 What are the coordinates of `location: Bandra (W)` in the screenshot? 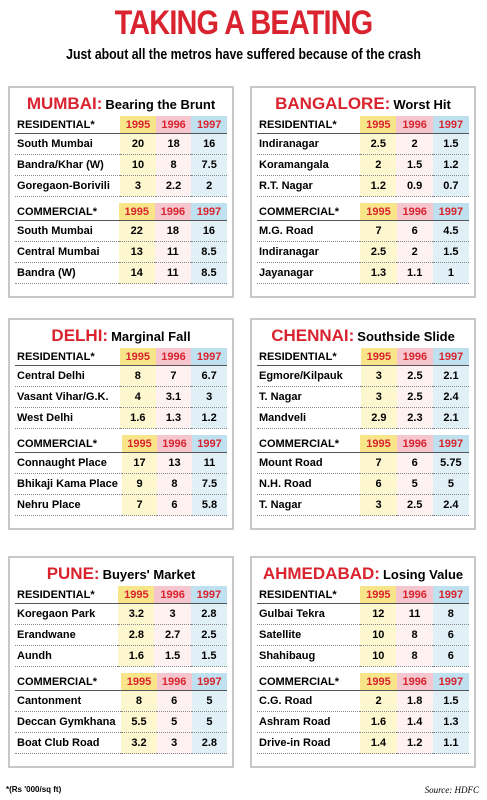 It's located at (67, 273).